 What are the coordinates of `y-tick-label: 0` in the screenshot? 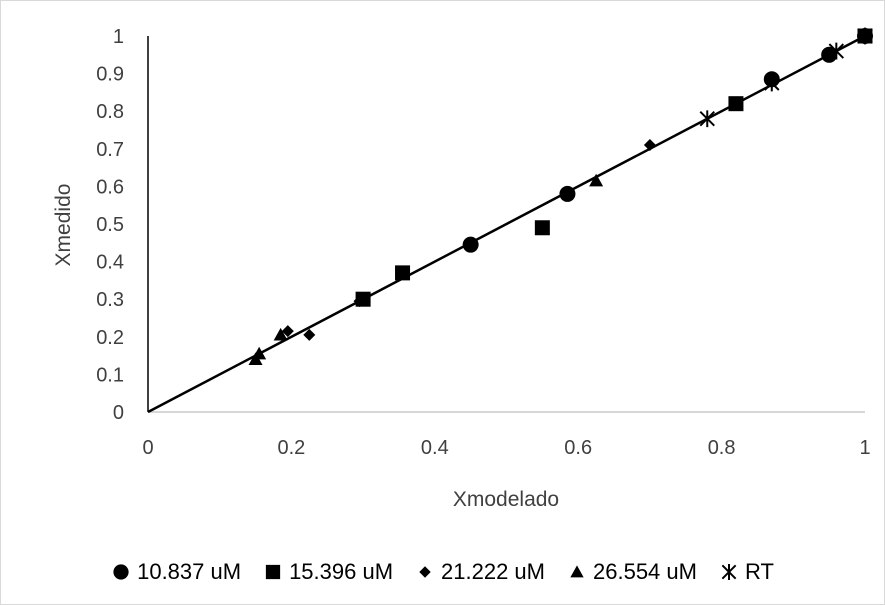 It's located at (118, 413).